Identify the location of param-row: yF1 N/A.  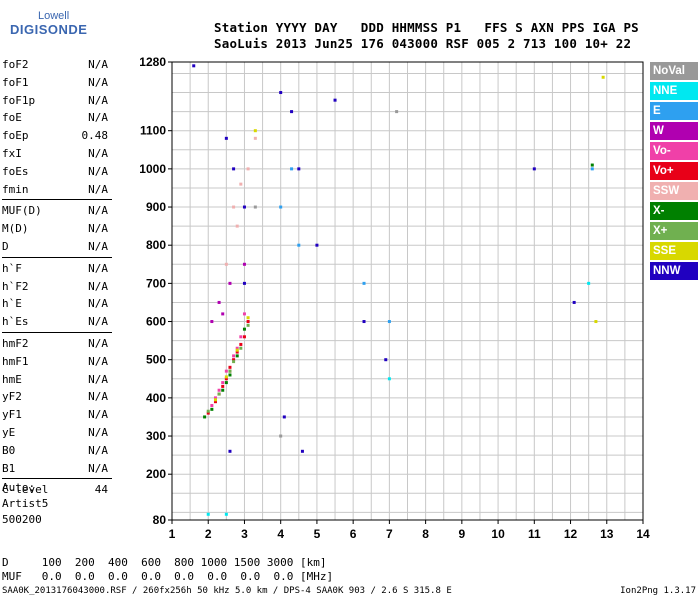
(56, 415).